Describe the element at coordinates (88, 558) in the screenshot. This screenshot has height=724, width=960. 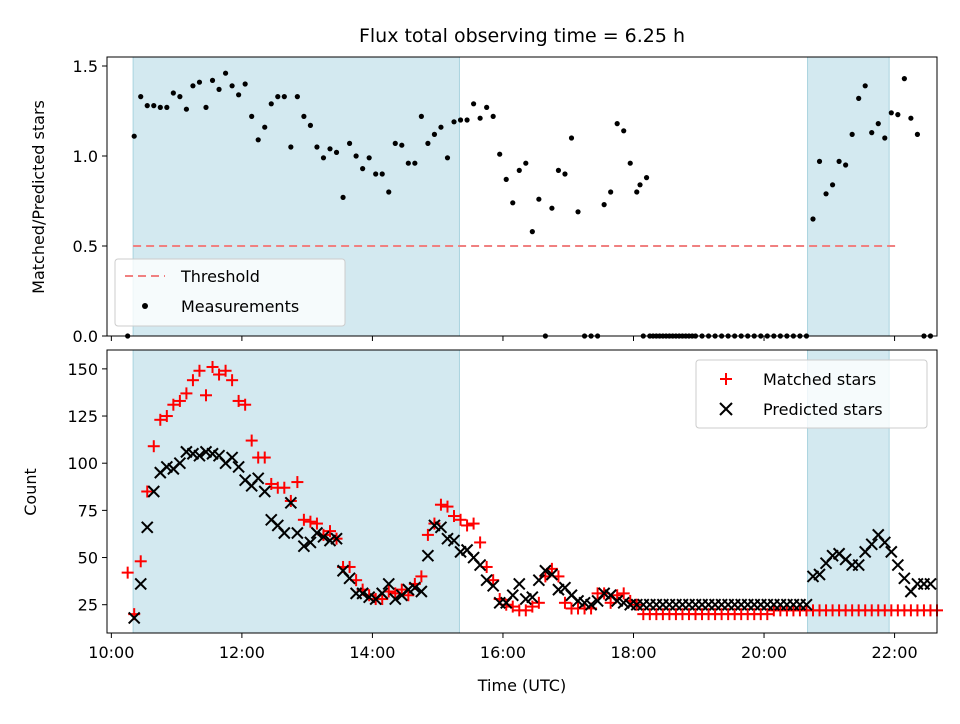
I see `count-ytick-label: 50` at that location.